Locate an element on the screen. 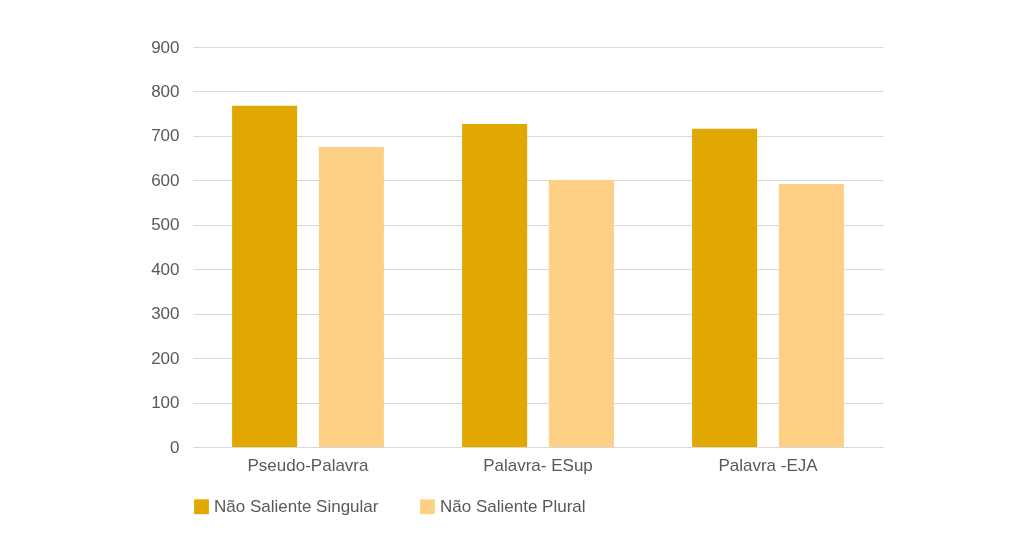 Image resolution: width=1014 pixels, height=548 pixels. y-tick-label: 500 is located at coordinates (165, 225).